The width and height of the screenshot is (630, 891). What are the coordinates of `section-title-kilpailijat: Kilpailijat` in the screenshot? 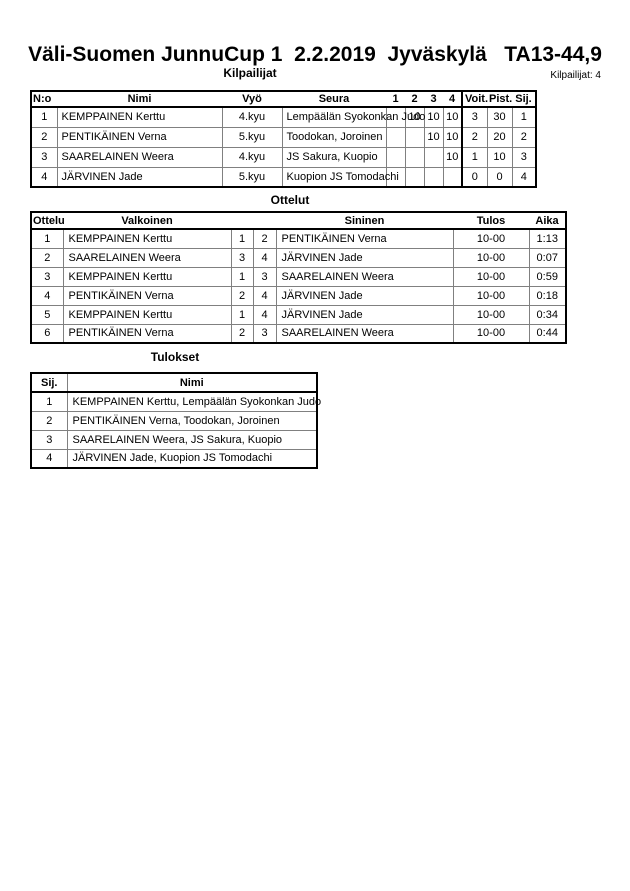 It's located at (250, 73).